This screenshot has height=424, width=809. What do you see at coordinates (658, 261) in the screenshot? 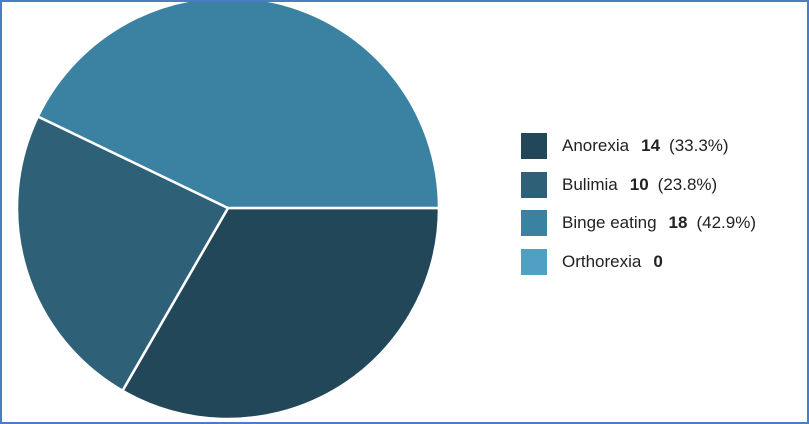
I see `legend-count-orthorexia: 0` at bounding box center [658, 261].